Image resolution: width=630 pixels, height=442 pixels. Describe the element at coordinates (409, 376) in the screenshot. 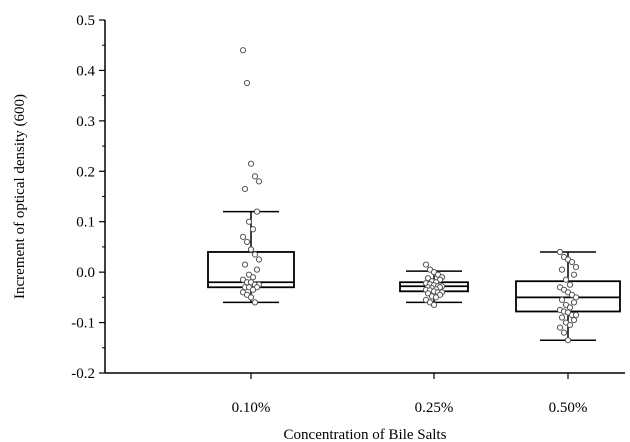

I see `x-axis-ticks` at that location.